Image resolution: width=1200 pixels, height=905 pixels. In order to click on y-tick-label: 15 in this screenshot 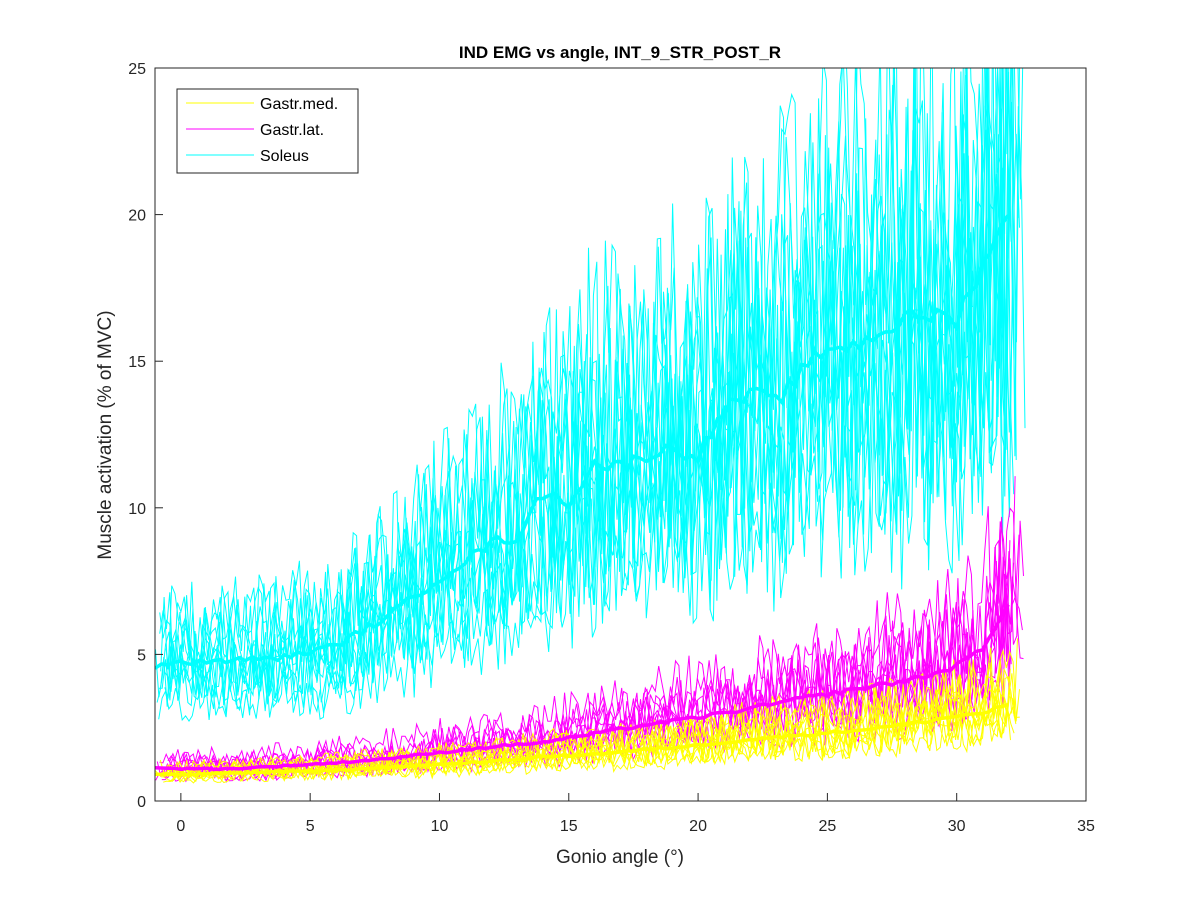, I will do `click(137, 362)`.